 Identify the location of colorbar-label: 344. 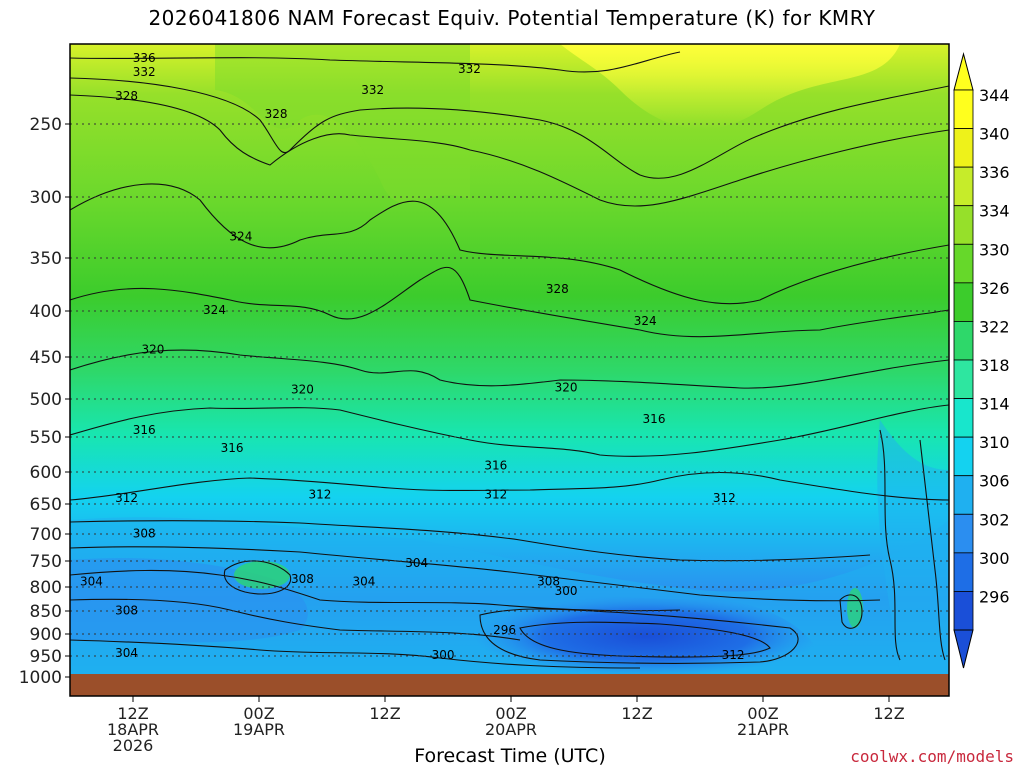
(994, 95).